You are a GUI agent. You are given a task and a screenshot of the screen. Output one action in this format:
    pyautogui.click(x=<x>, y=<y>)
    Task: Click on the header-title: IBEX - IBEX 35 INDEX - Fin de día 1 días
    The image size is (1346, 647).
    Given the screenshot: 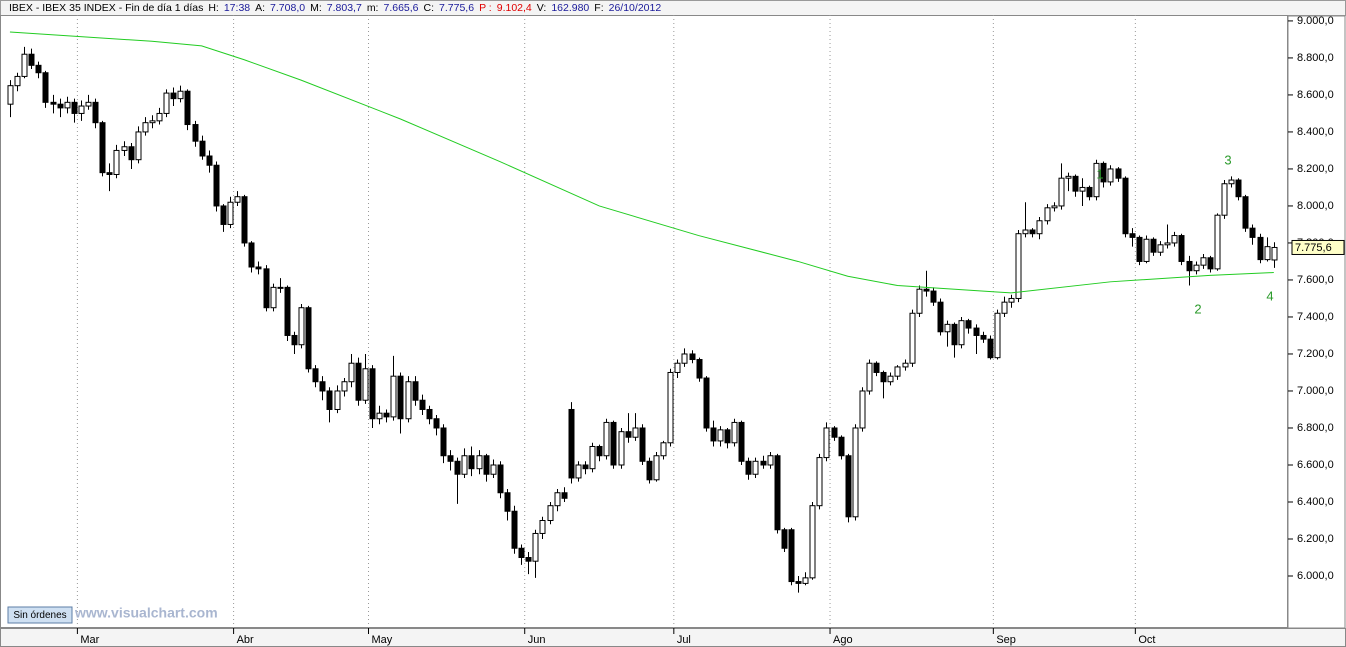 What is the action you would take?
    pyautogui.click(x=106, y=8)
    